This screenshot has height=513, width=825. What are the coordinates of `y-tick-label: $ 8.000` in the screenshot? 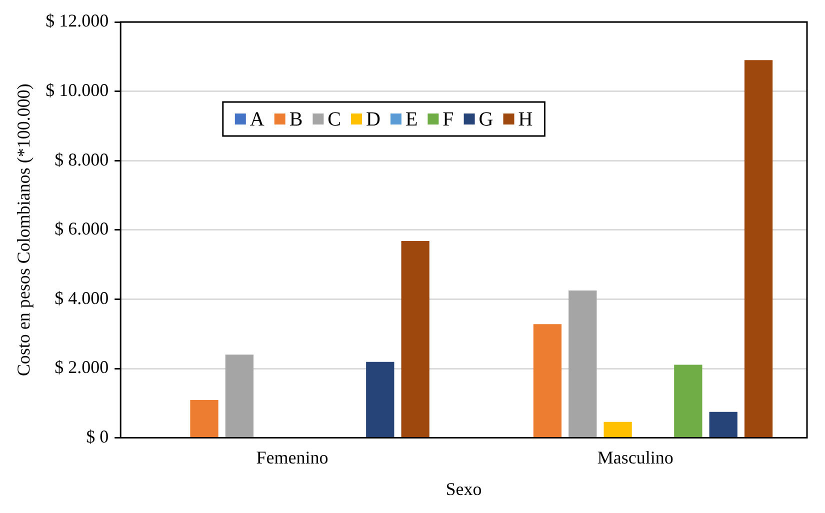 It's located at (81, 159).